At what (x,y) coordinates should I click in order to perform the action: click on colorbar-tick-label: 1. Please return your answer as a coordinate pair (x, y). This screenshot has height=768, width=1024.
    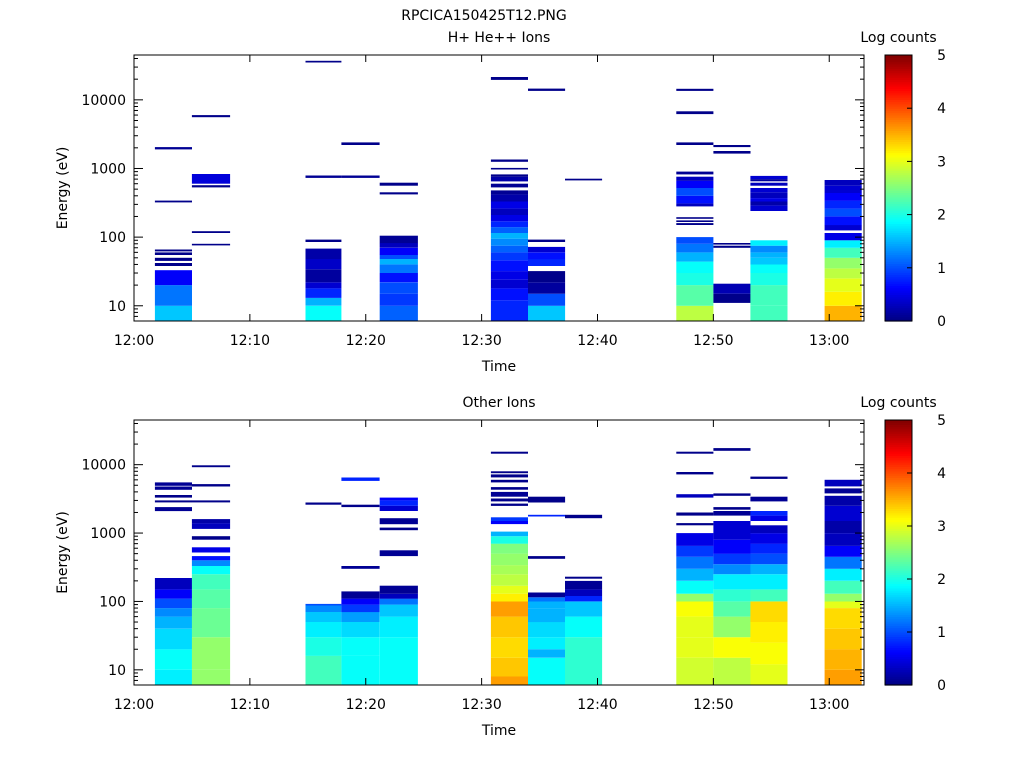
    Looking at the image, I should click on (941, 633).